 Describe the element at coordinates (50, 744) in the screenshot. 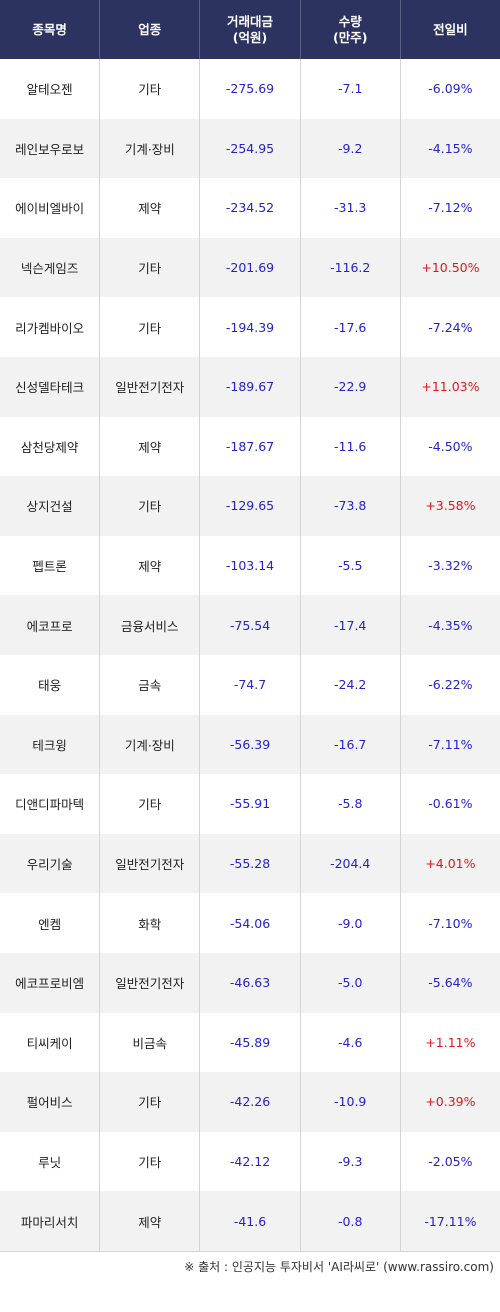

I see `cell-name: 테크윙` at that location.